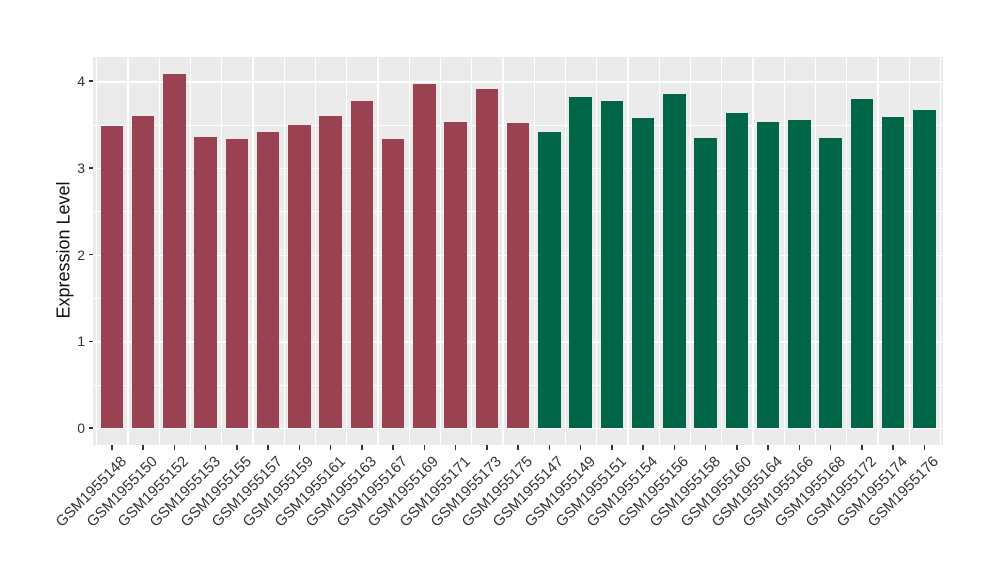  I want to click on bar-GSM1955156, so click(674, 261).